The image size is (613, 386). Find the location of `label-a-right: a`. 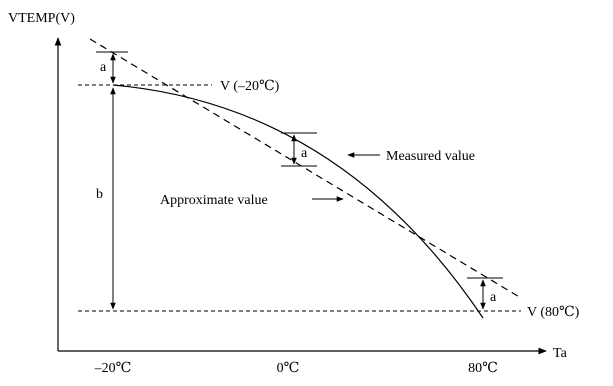

label-a-right: a is located at coordinates (493, 297).